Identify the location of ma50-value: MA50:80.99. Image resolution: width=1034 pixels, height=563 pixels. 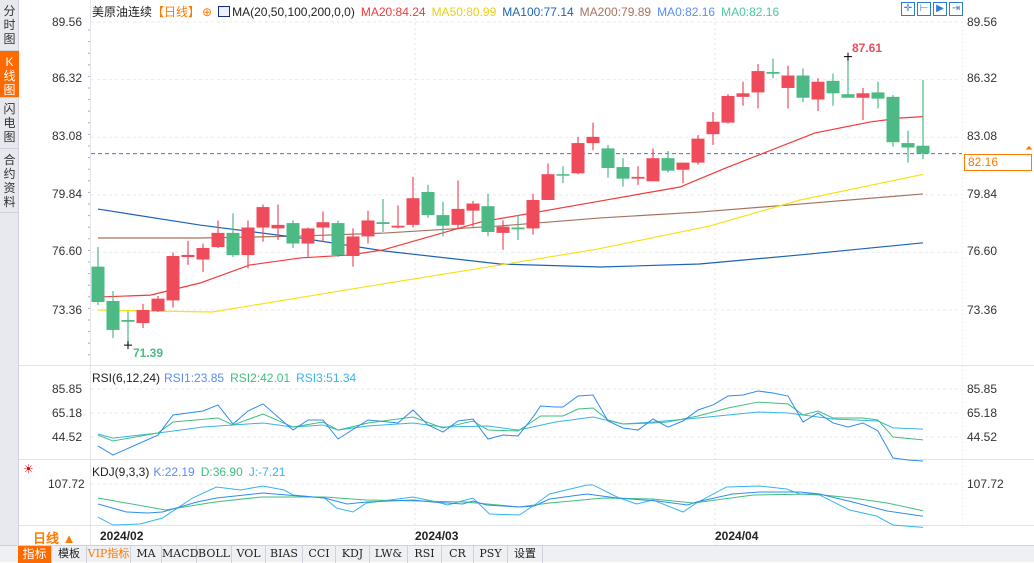
(464, 12).